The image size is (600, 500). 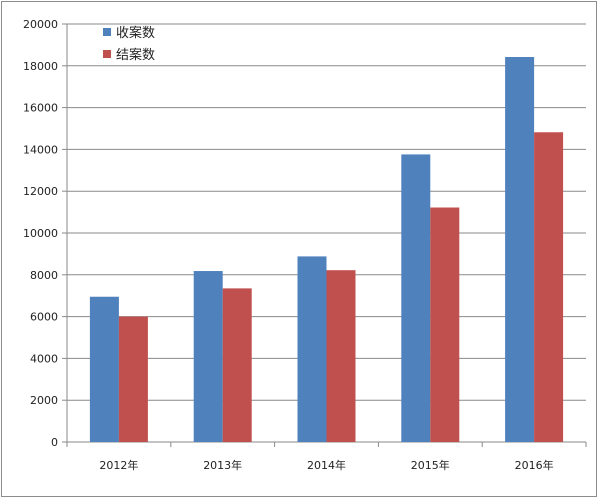 I want to click on y-tick-label: 2000, so click(x=44, y=400).